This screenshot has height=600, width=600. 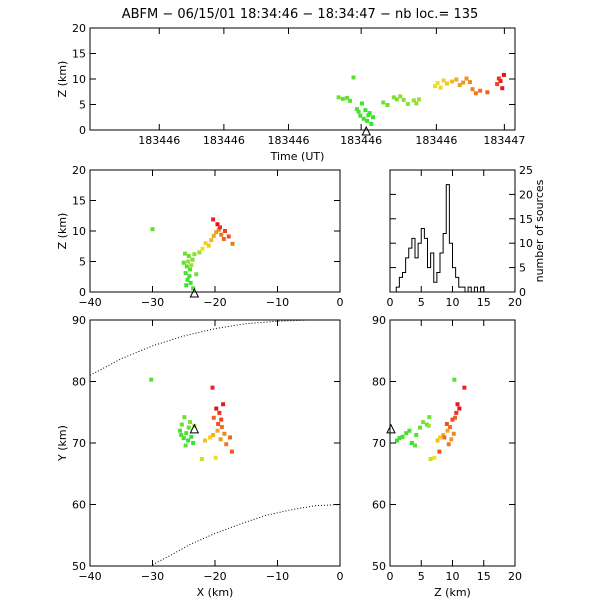 What do you see at coordinates (214, 576) in the screenshot?
I see `x-tick-label: −20` at bounding box center [214, 576].